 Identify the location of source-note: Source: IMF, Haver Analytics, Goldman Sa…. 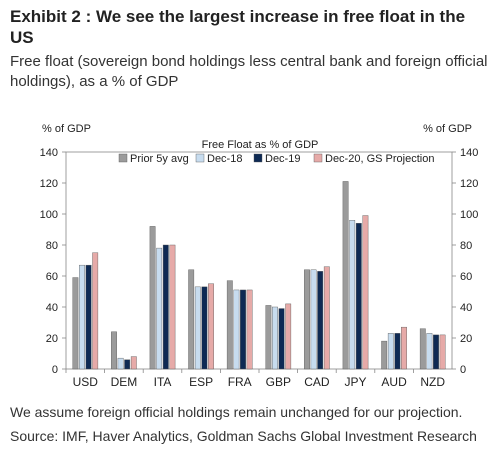
(243, 436).